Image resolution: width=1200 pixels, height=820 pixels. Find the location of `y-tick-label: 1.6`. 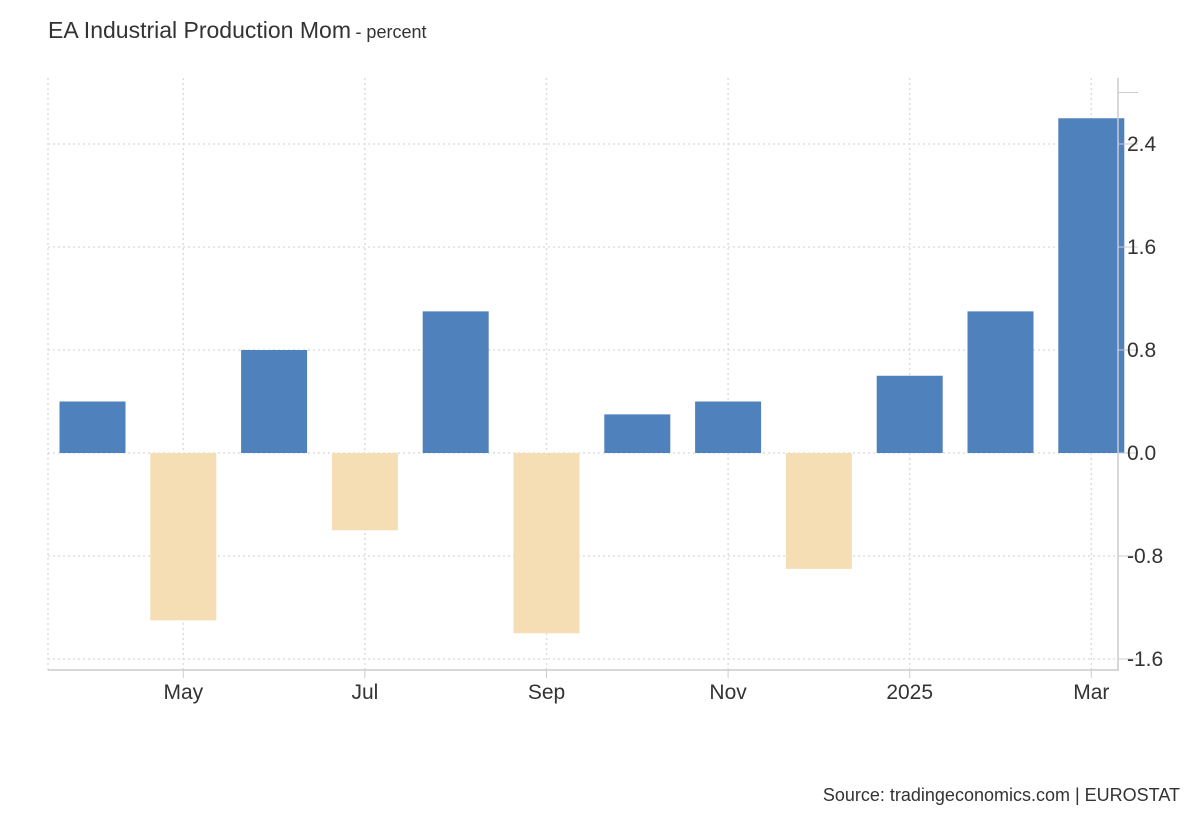

y-tick-label: 1.6 is located at coordinates (1141, 247).